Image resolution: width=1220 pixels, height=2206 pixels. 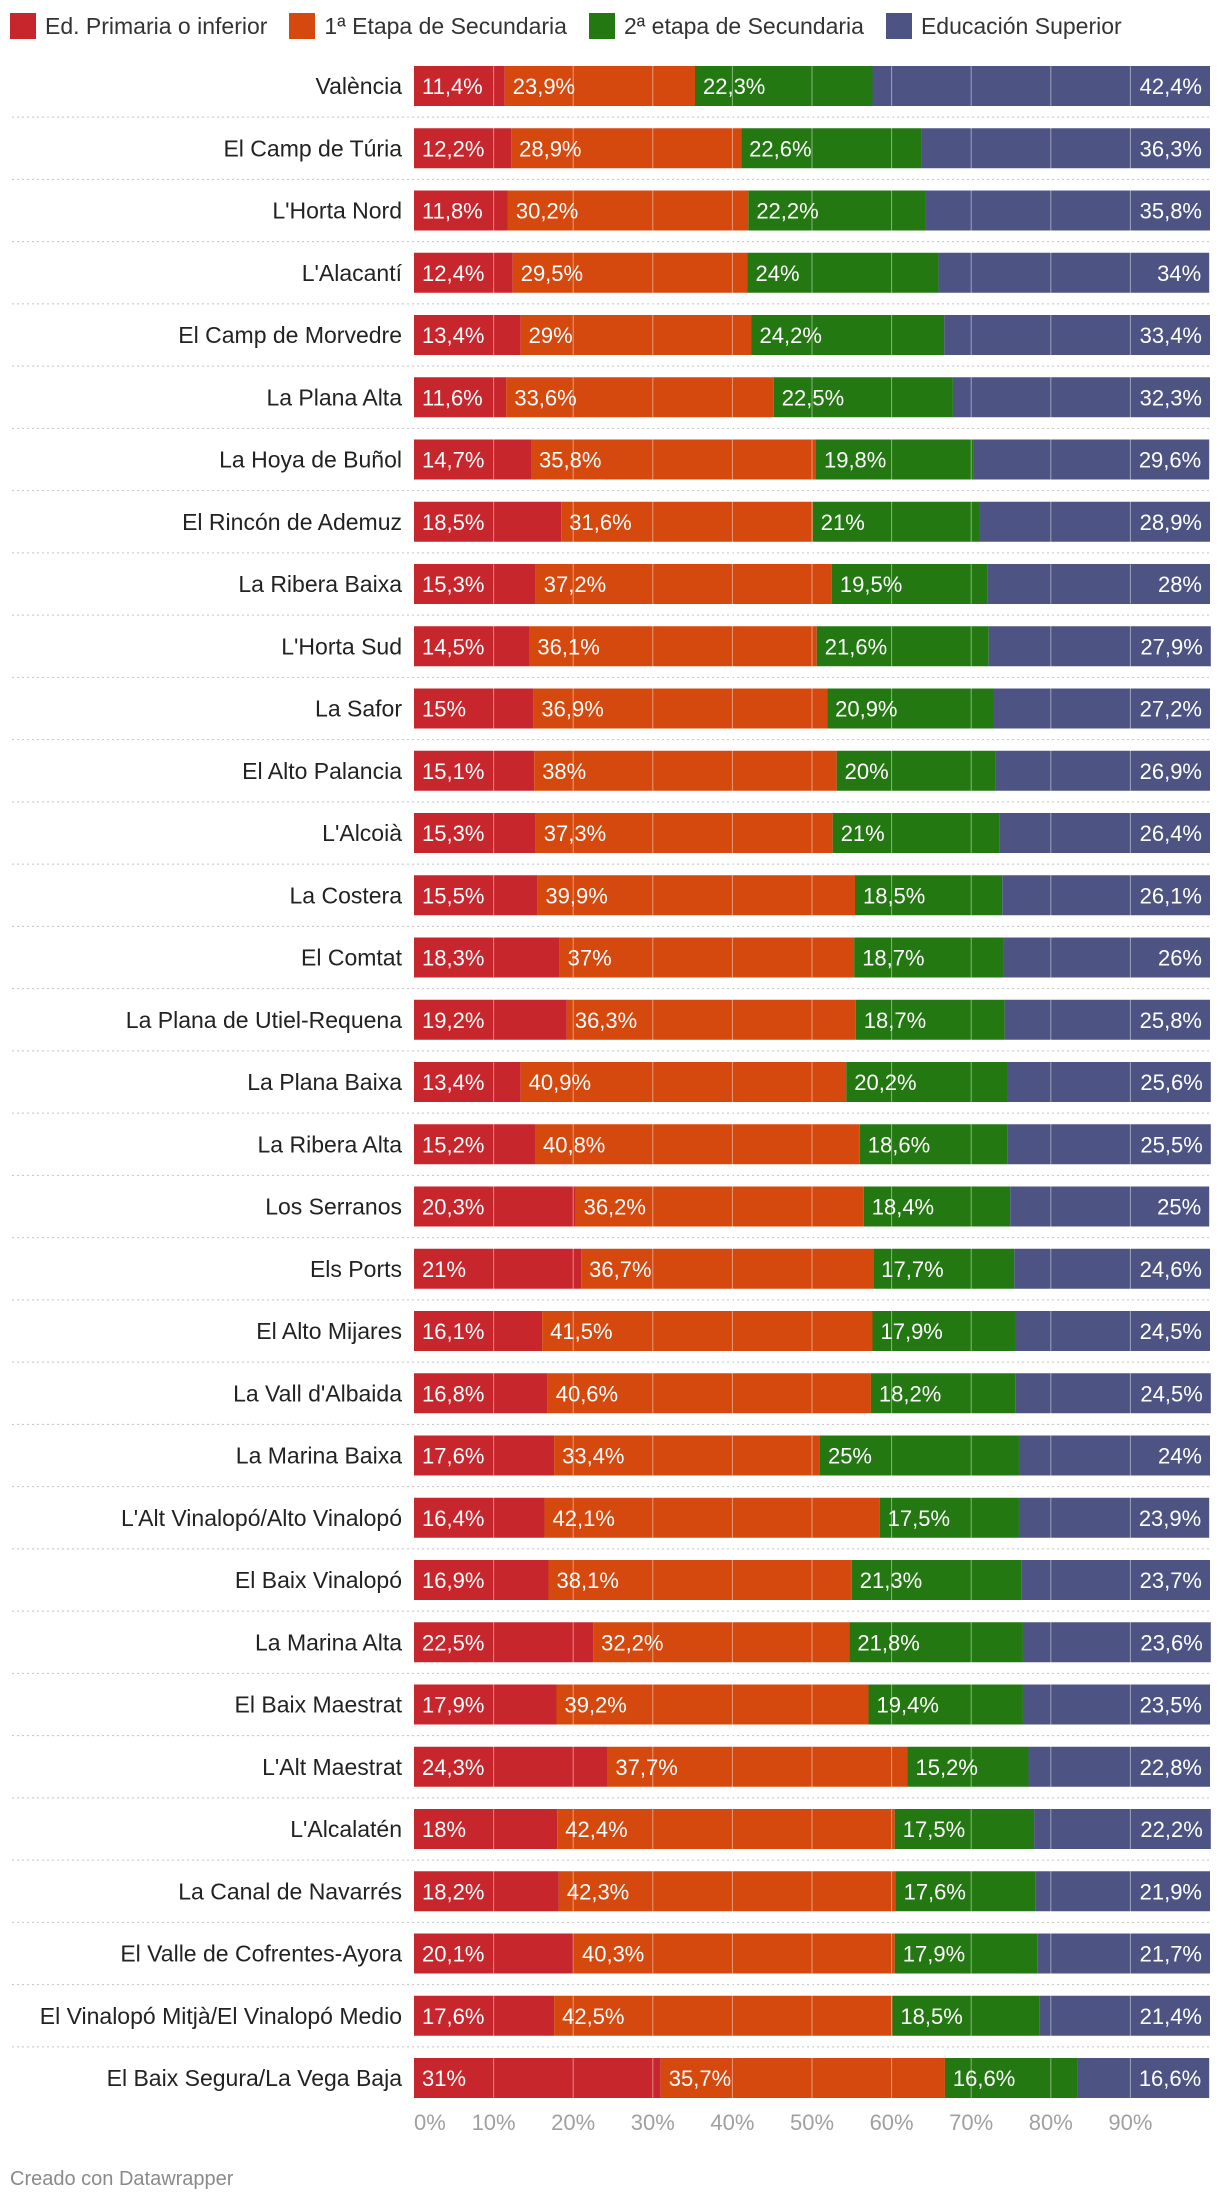 What do you see at coordinates (453, 1954) in the screenshot?
I see `data-label: 20,1%` at bounding box center [453, 1954].